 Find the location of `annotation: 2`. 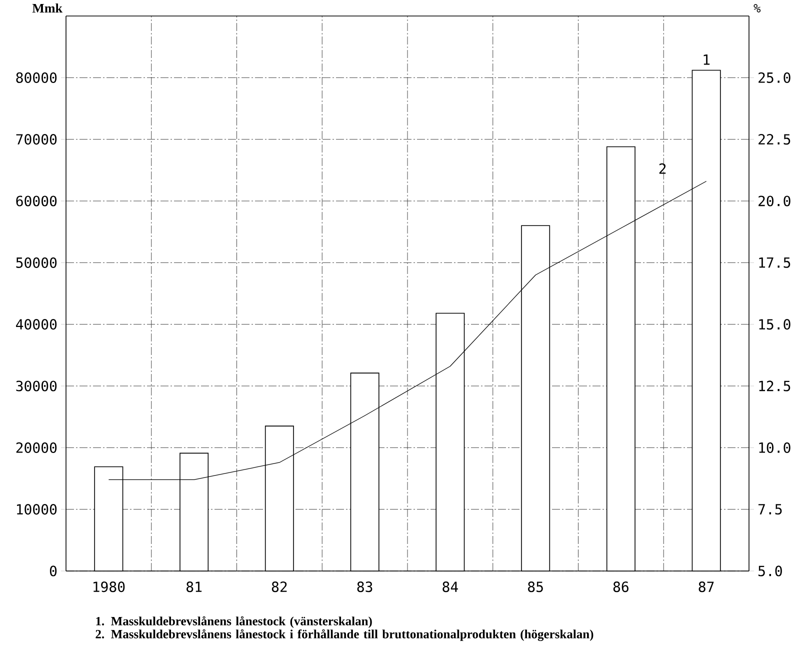

annotation: 2 is located at coordinates (662, 168).